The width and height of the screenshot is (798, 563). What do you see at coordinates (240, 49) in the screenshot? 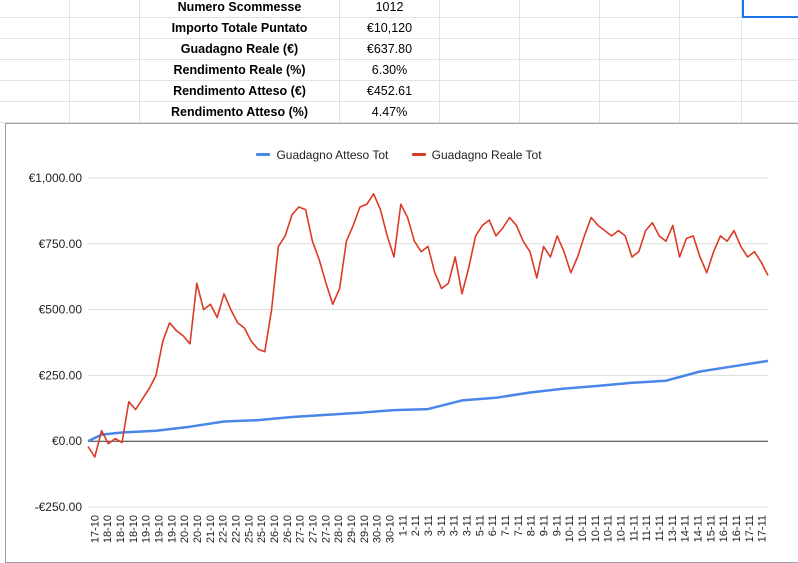
I see `summary-label-cell: Guadagno Reale (€)` at bounding box center [240, 49].